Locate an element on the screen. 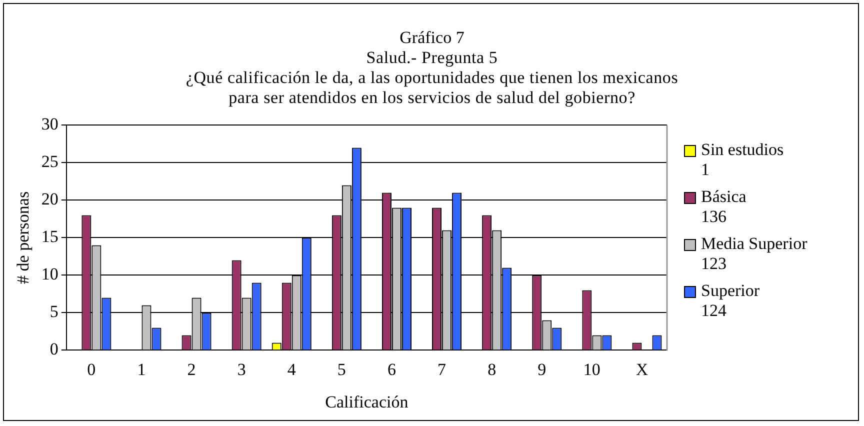 The height and width of the screenshot is (426, 864). y-tick-label: 10 is located at coordinates (49, 274).